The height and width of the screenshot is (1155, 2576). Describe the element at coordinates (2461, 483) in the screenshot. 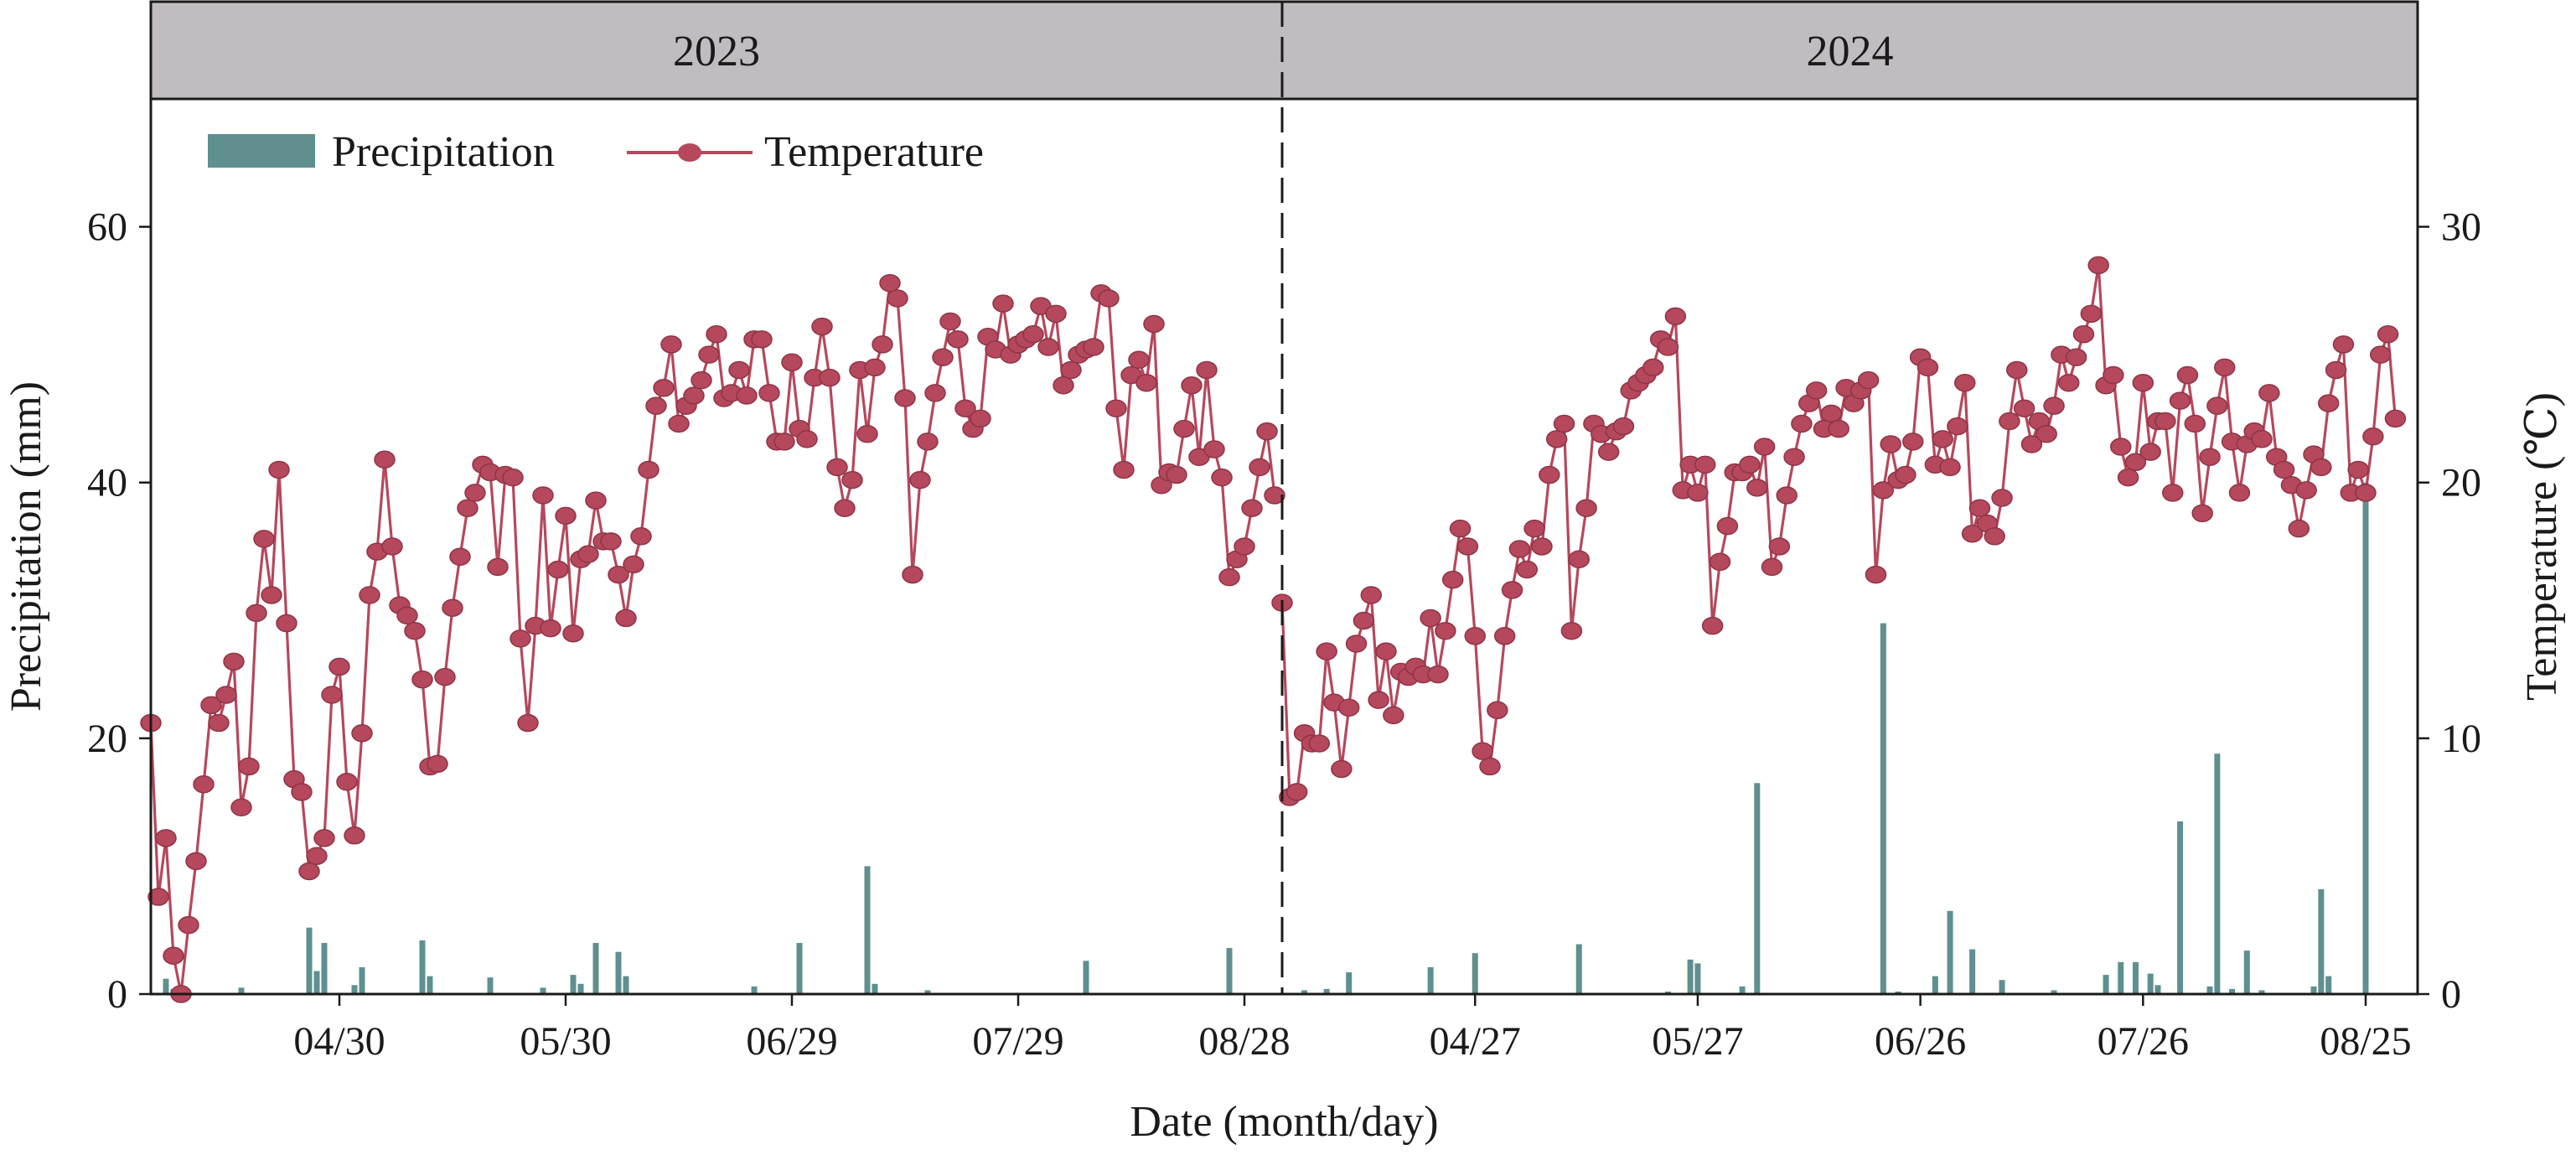

I see `y-right-tick-label: 20` at that location.